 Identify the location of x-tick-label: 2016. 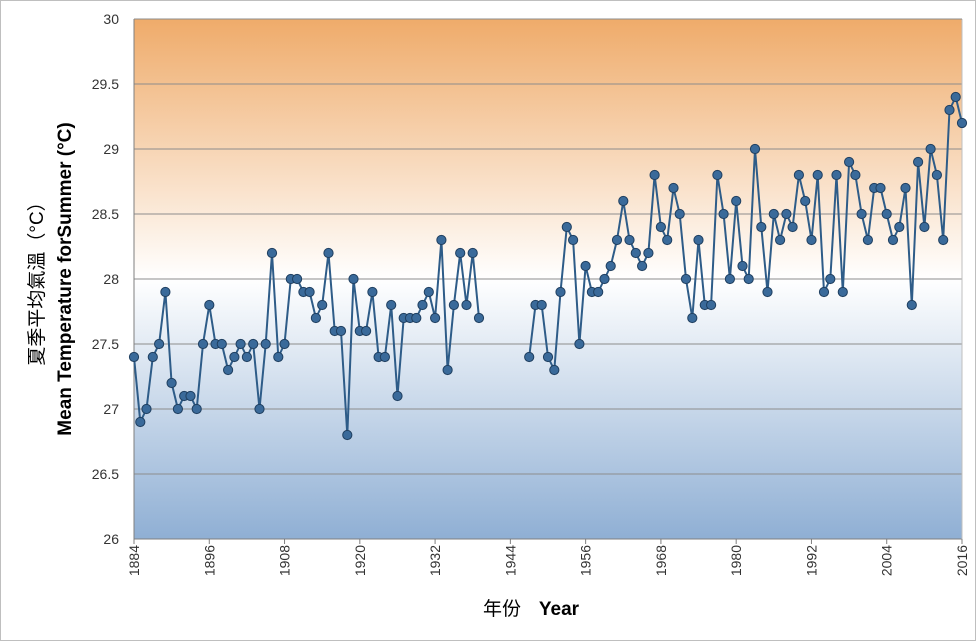
(962, 560).